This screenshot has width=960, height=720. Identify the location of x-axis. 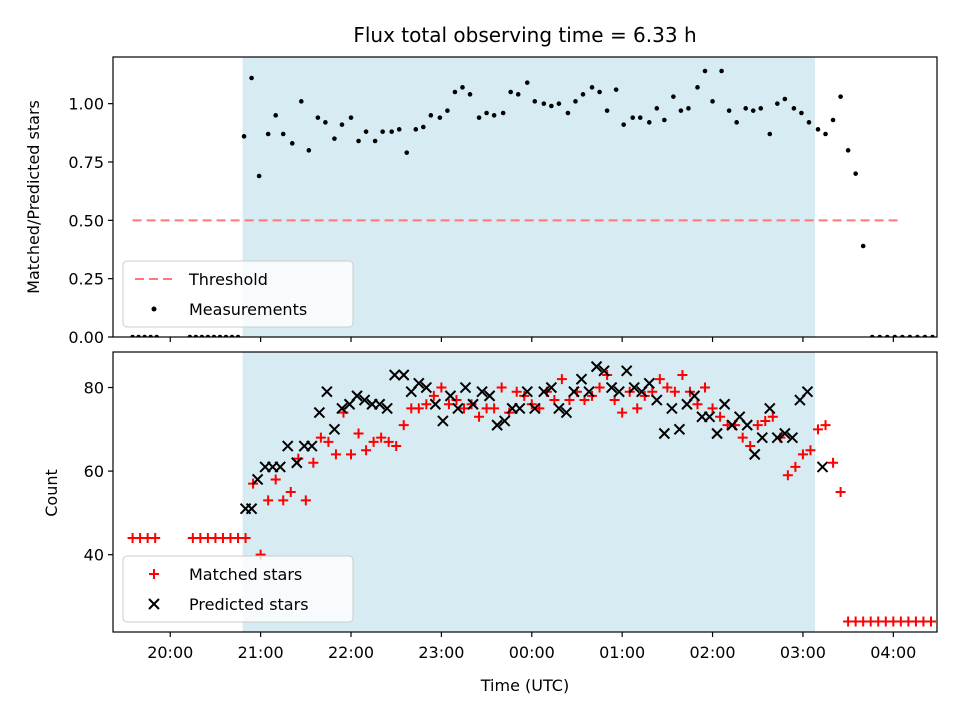
(531, 339).